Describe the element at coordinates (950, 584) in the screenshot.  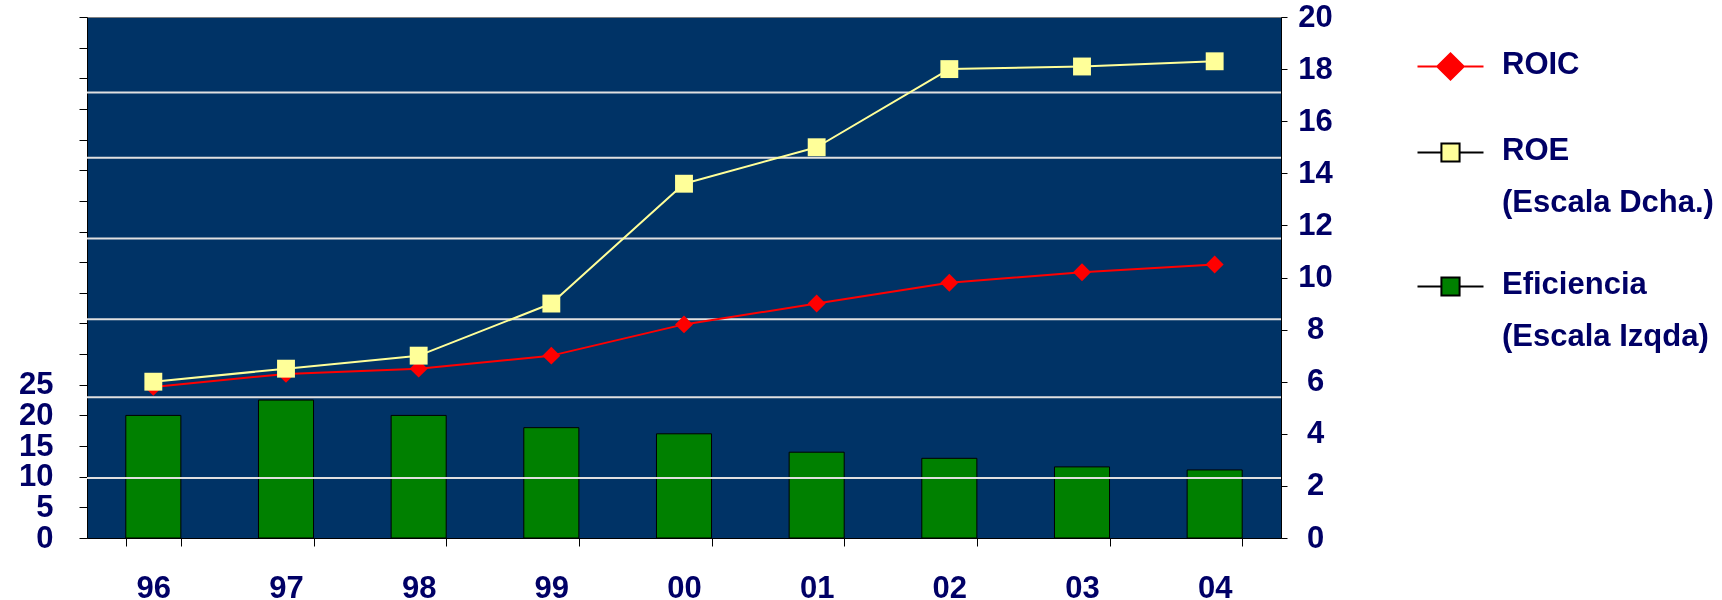
I see `x-tick-label: 02` at that location.